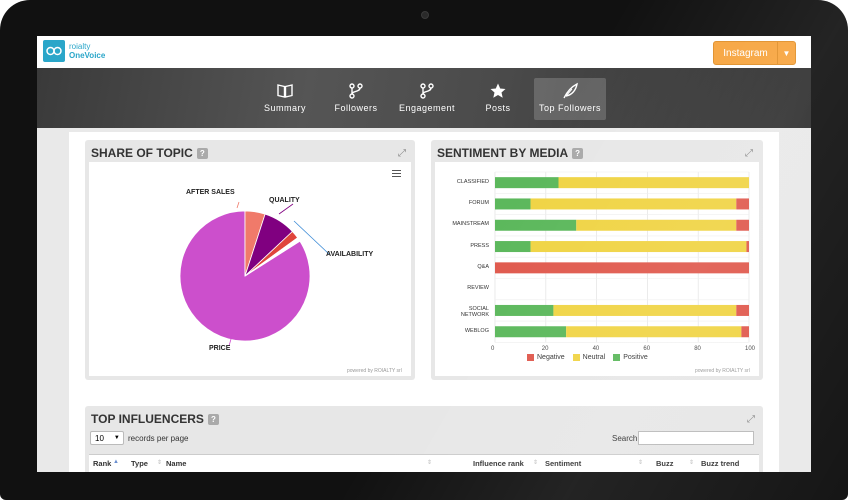  What do you see at coordinates (99, 438) in the screenshot?
I see `page-size-value: 10` at bounding box center [99, 438].